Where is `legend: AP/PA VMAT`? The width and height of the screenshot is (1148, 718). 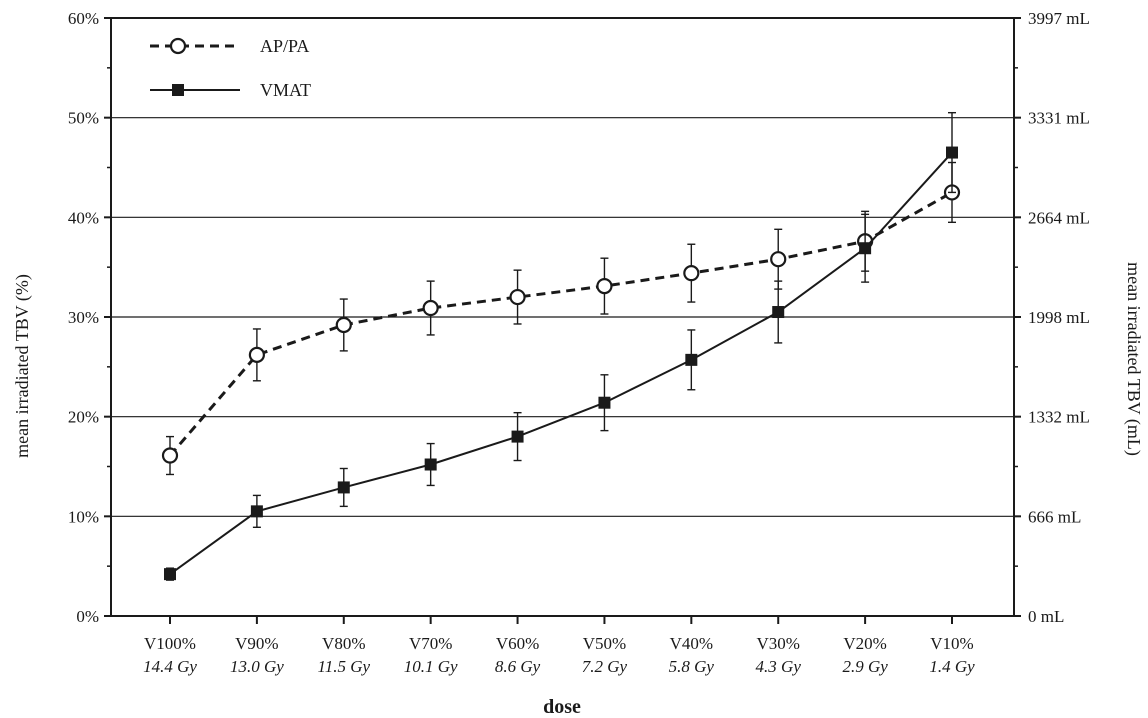 legend: AP/PA VMAT is located at coordinates (230, 68).